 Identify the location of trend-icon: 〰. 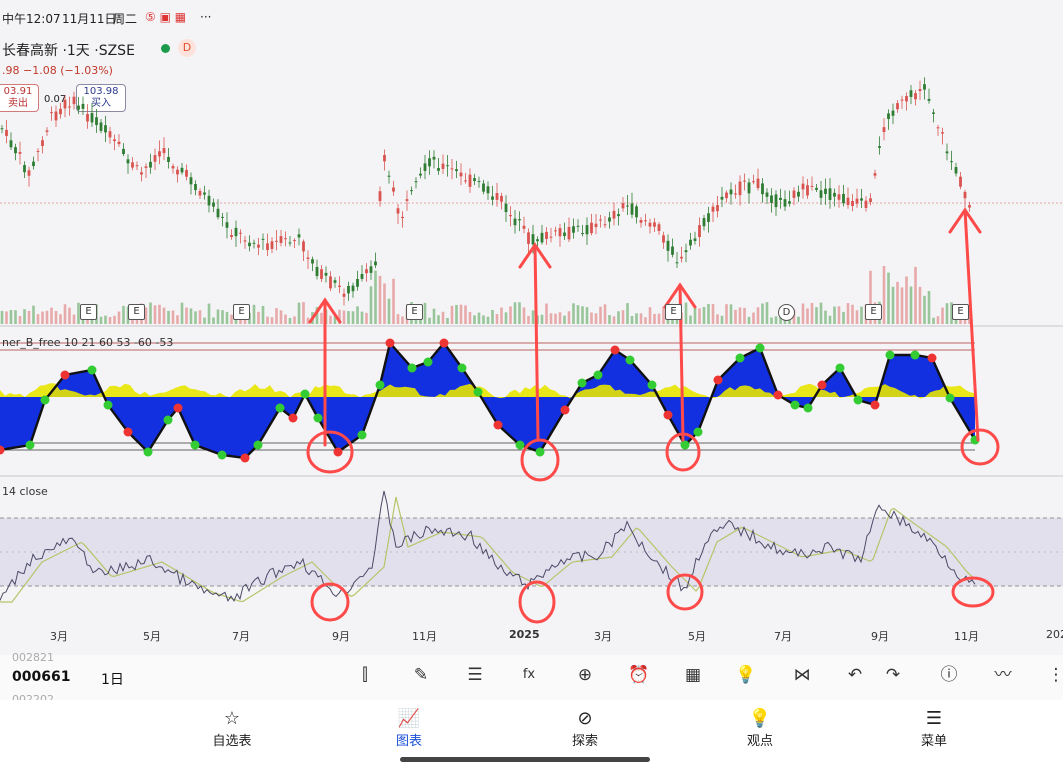
(1003, 675).